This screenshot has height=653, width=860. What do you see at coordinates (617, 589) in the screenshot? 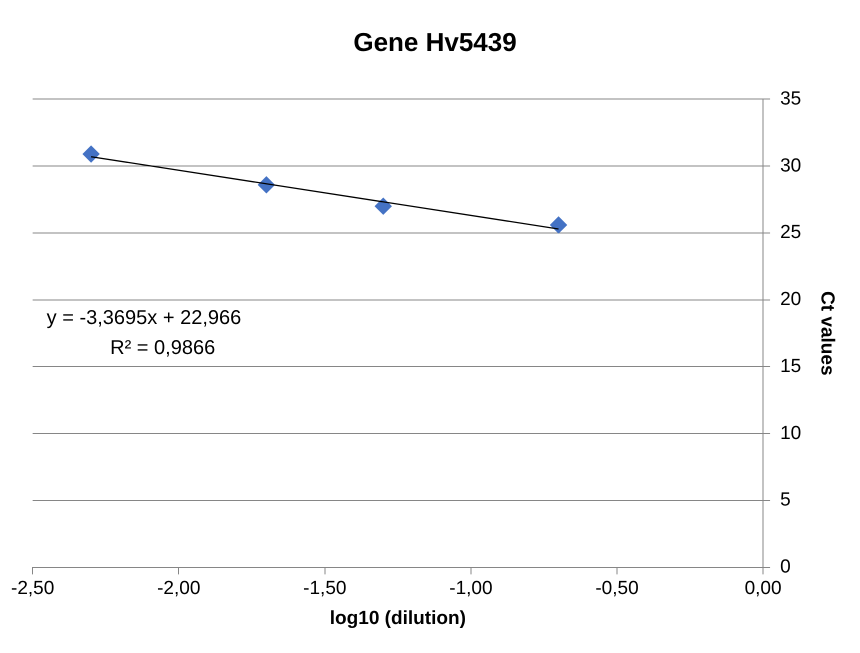
I see `x-tick-label: -0,50` at bounding box center [617, 589].